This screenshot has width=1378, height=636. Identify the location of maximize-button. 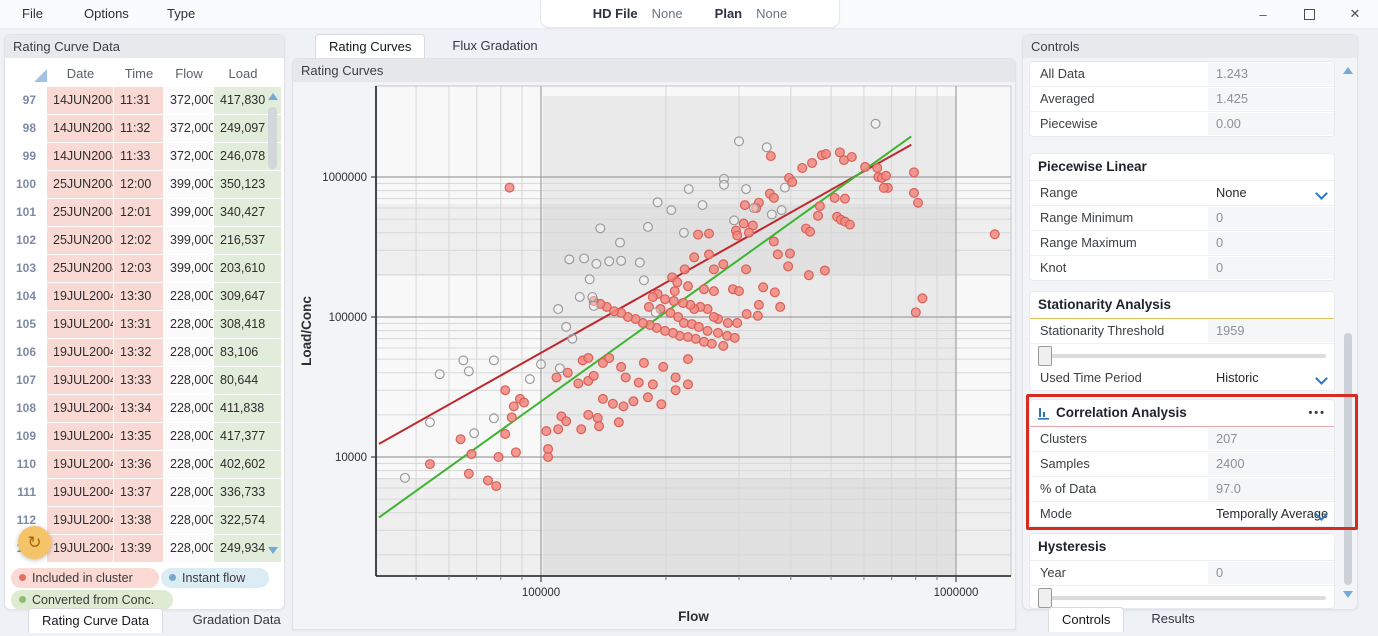
(1309, 14).